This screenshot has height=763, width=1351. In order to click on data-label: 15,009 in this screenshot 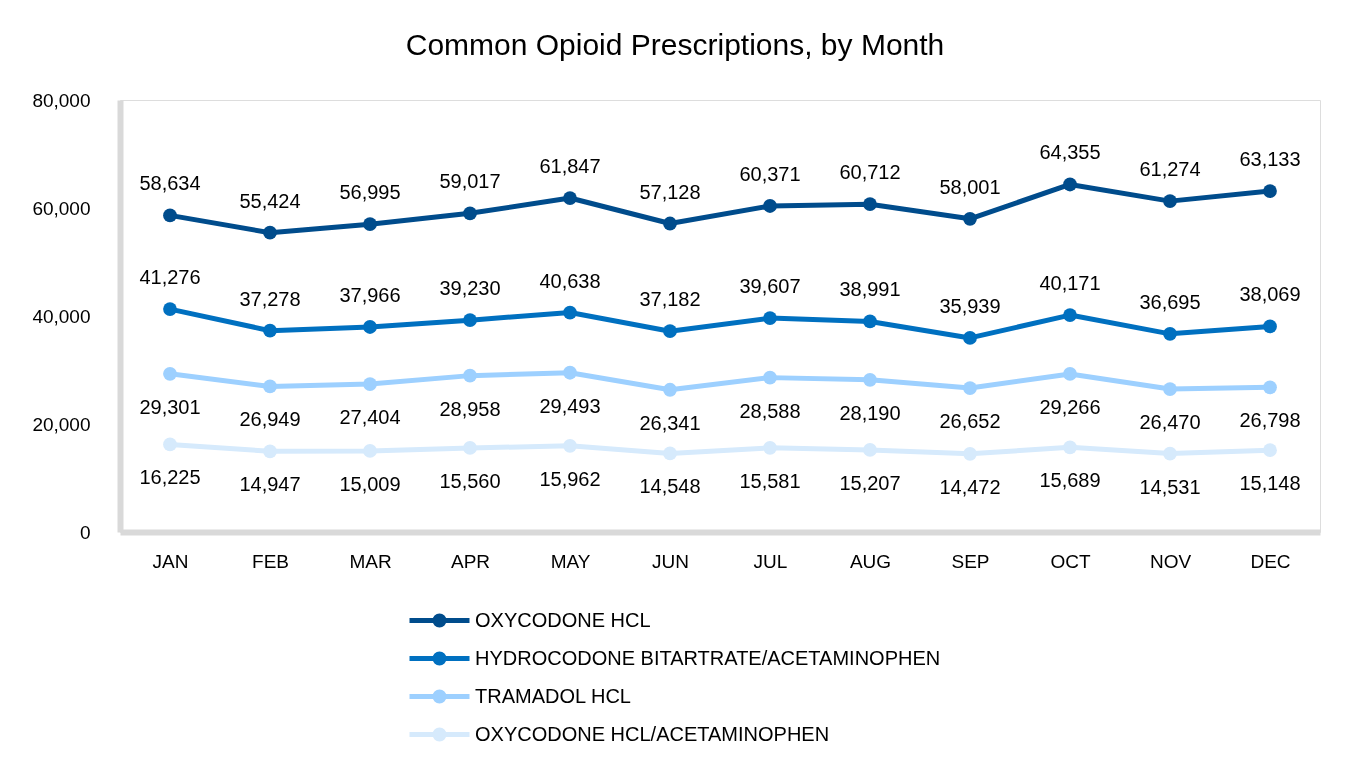, I will do `click(370, 483)`.